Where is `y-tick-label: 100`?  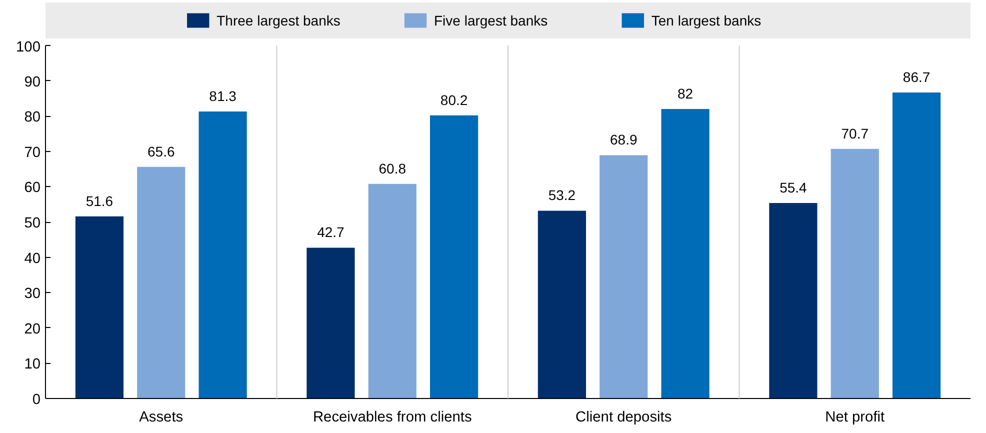 y-tick-label: 100 is located at coordinates (28, 48).